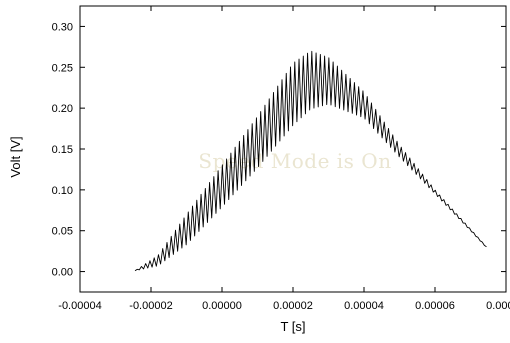 The width and height of the screenshot is (510, 343). What do you see at coordinates (62, 27) in the screenshot?
I see `y-tick-label: 0.30` at bounding box center [62, 27].